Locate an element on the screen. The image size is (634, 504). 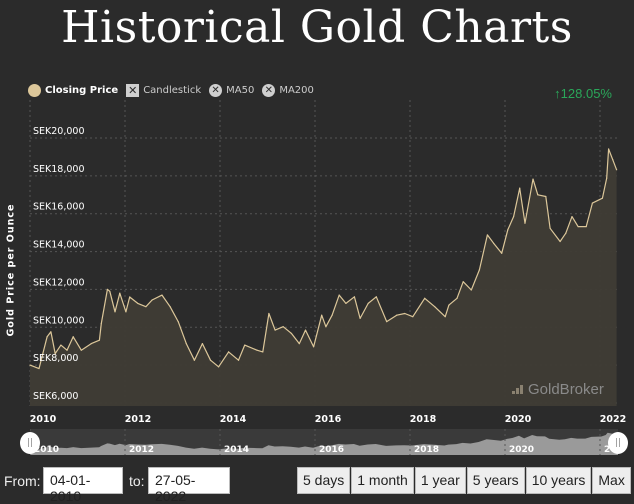
ma200-toggle-icon: ✕ is located at coordinates (269, 90).